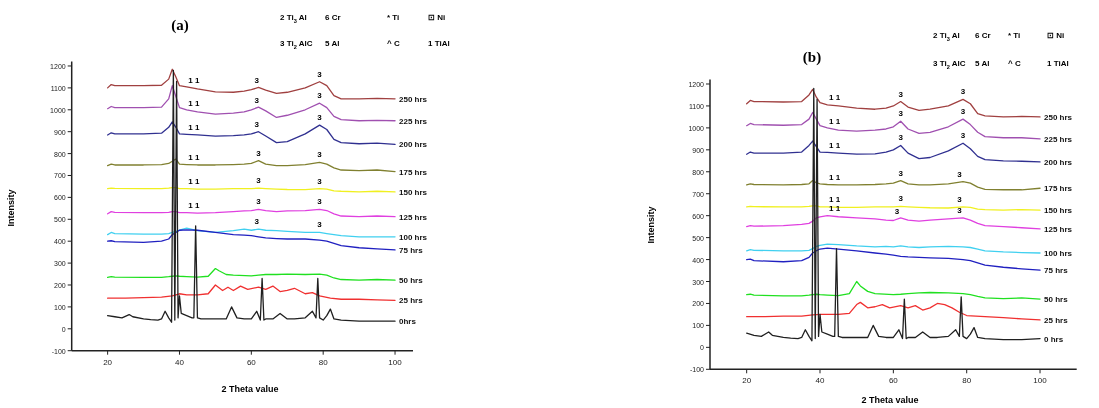 Image resolution: width=1099 pixels, height=408 pixels. Describe the element at coordinates (332, 43) in the screenshot. I see `text: 5 Al` at that location.